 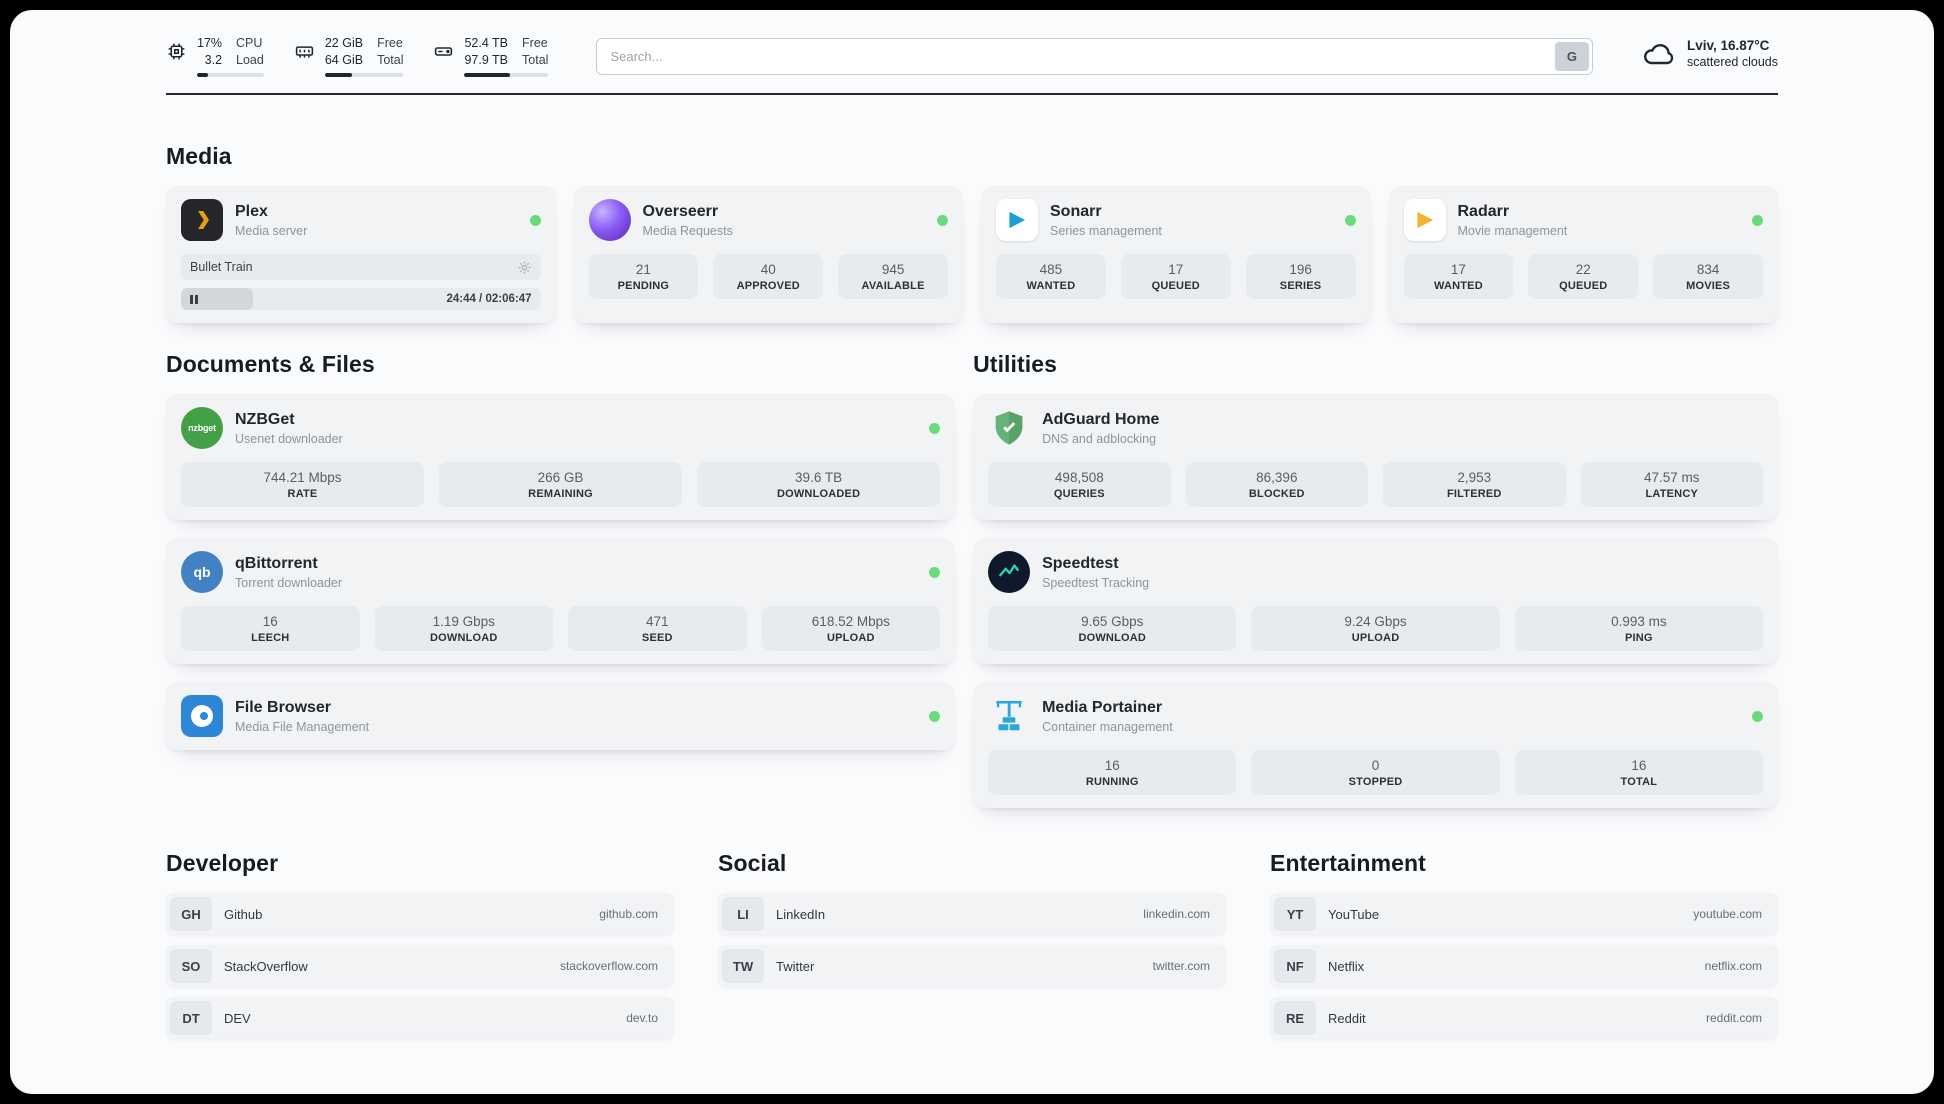 I want to click on overseerr-icon, so click(x=609, y=220).